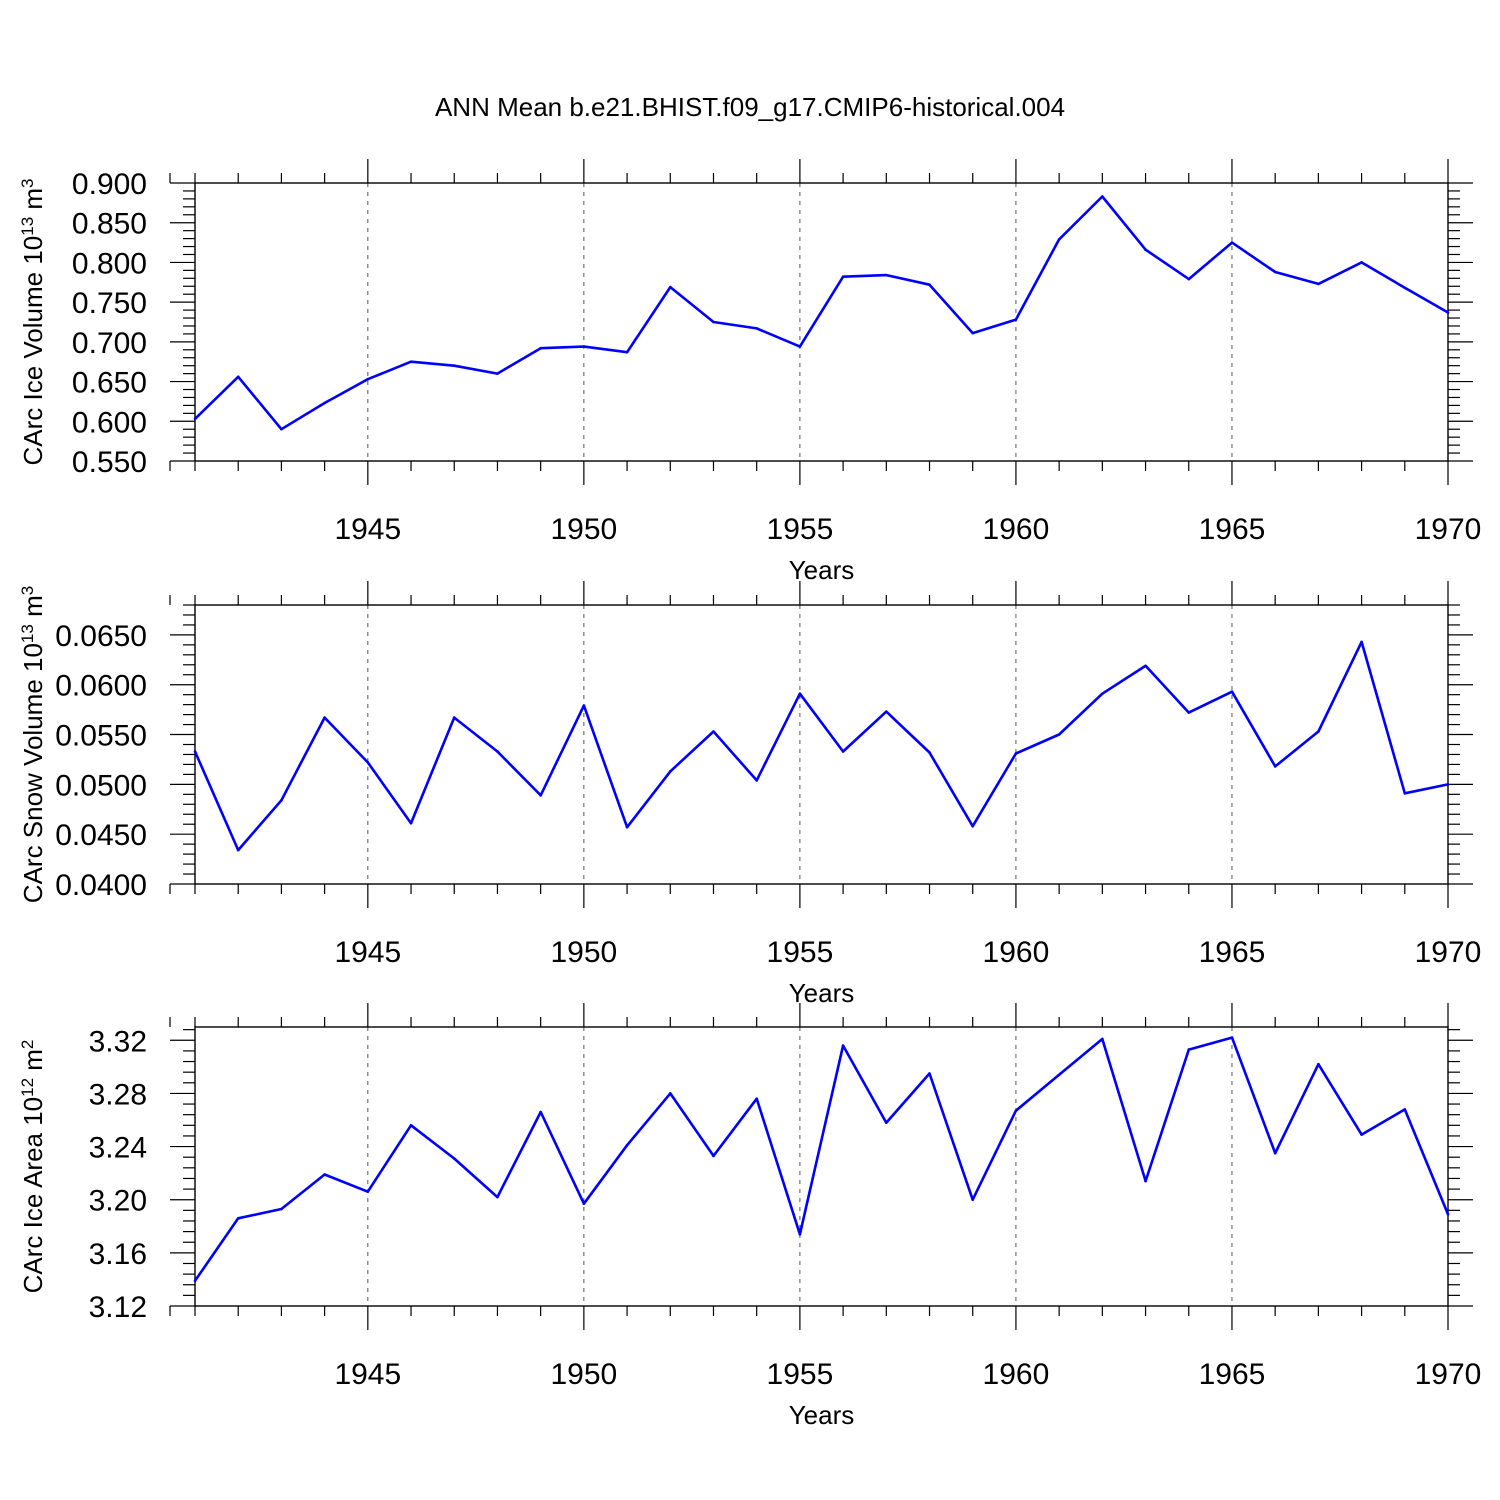 Image resolution: width=1500 pixels, height=1500 pixels. I want to click on data-point-ice-area-1952, so click(670, 1093).